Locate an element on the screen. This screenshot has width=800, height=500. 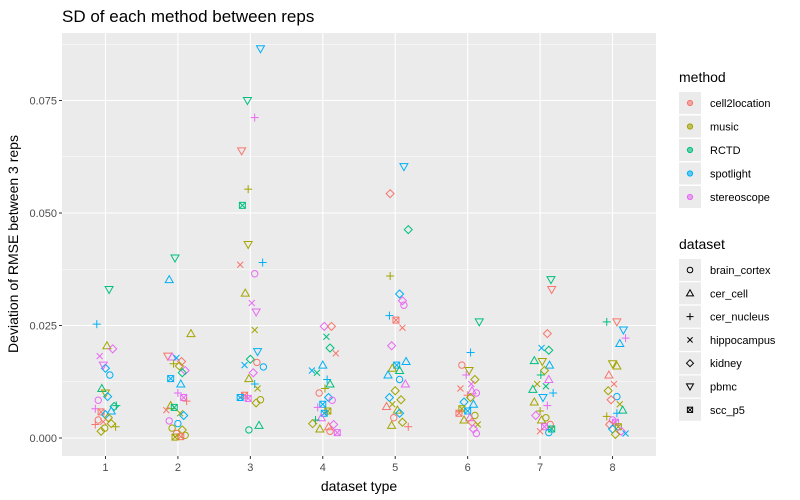
legend-method-label: music is located at coordinates (724, 128).